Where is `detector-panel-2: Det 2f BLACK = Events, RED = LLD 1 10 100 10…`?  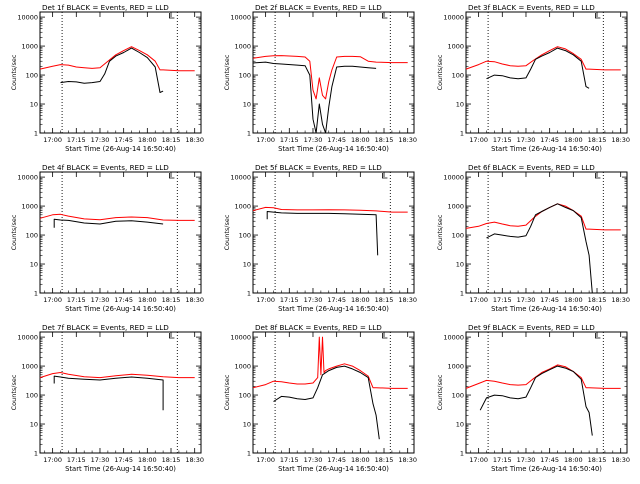
detector-panel-2: Det 2f BLACK = Events, RED = LLD 1 10 100 10… is located at coordinates (320, 78).